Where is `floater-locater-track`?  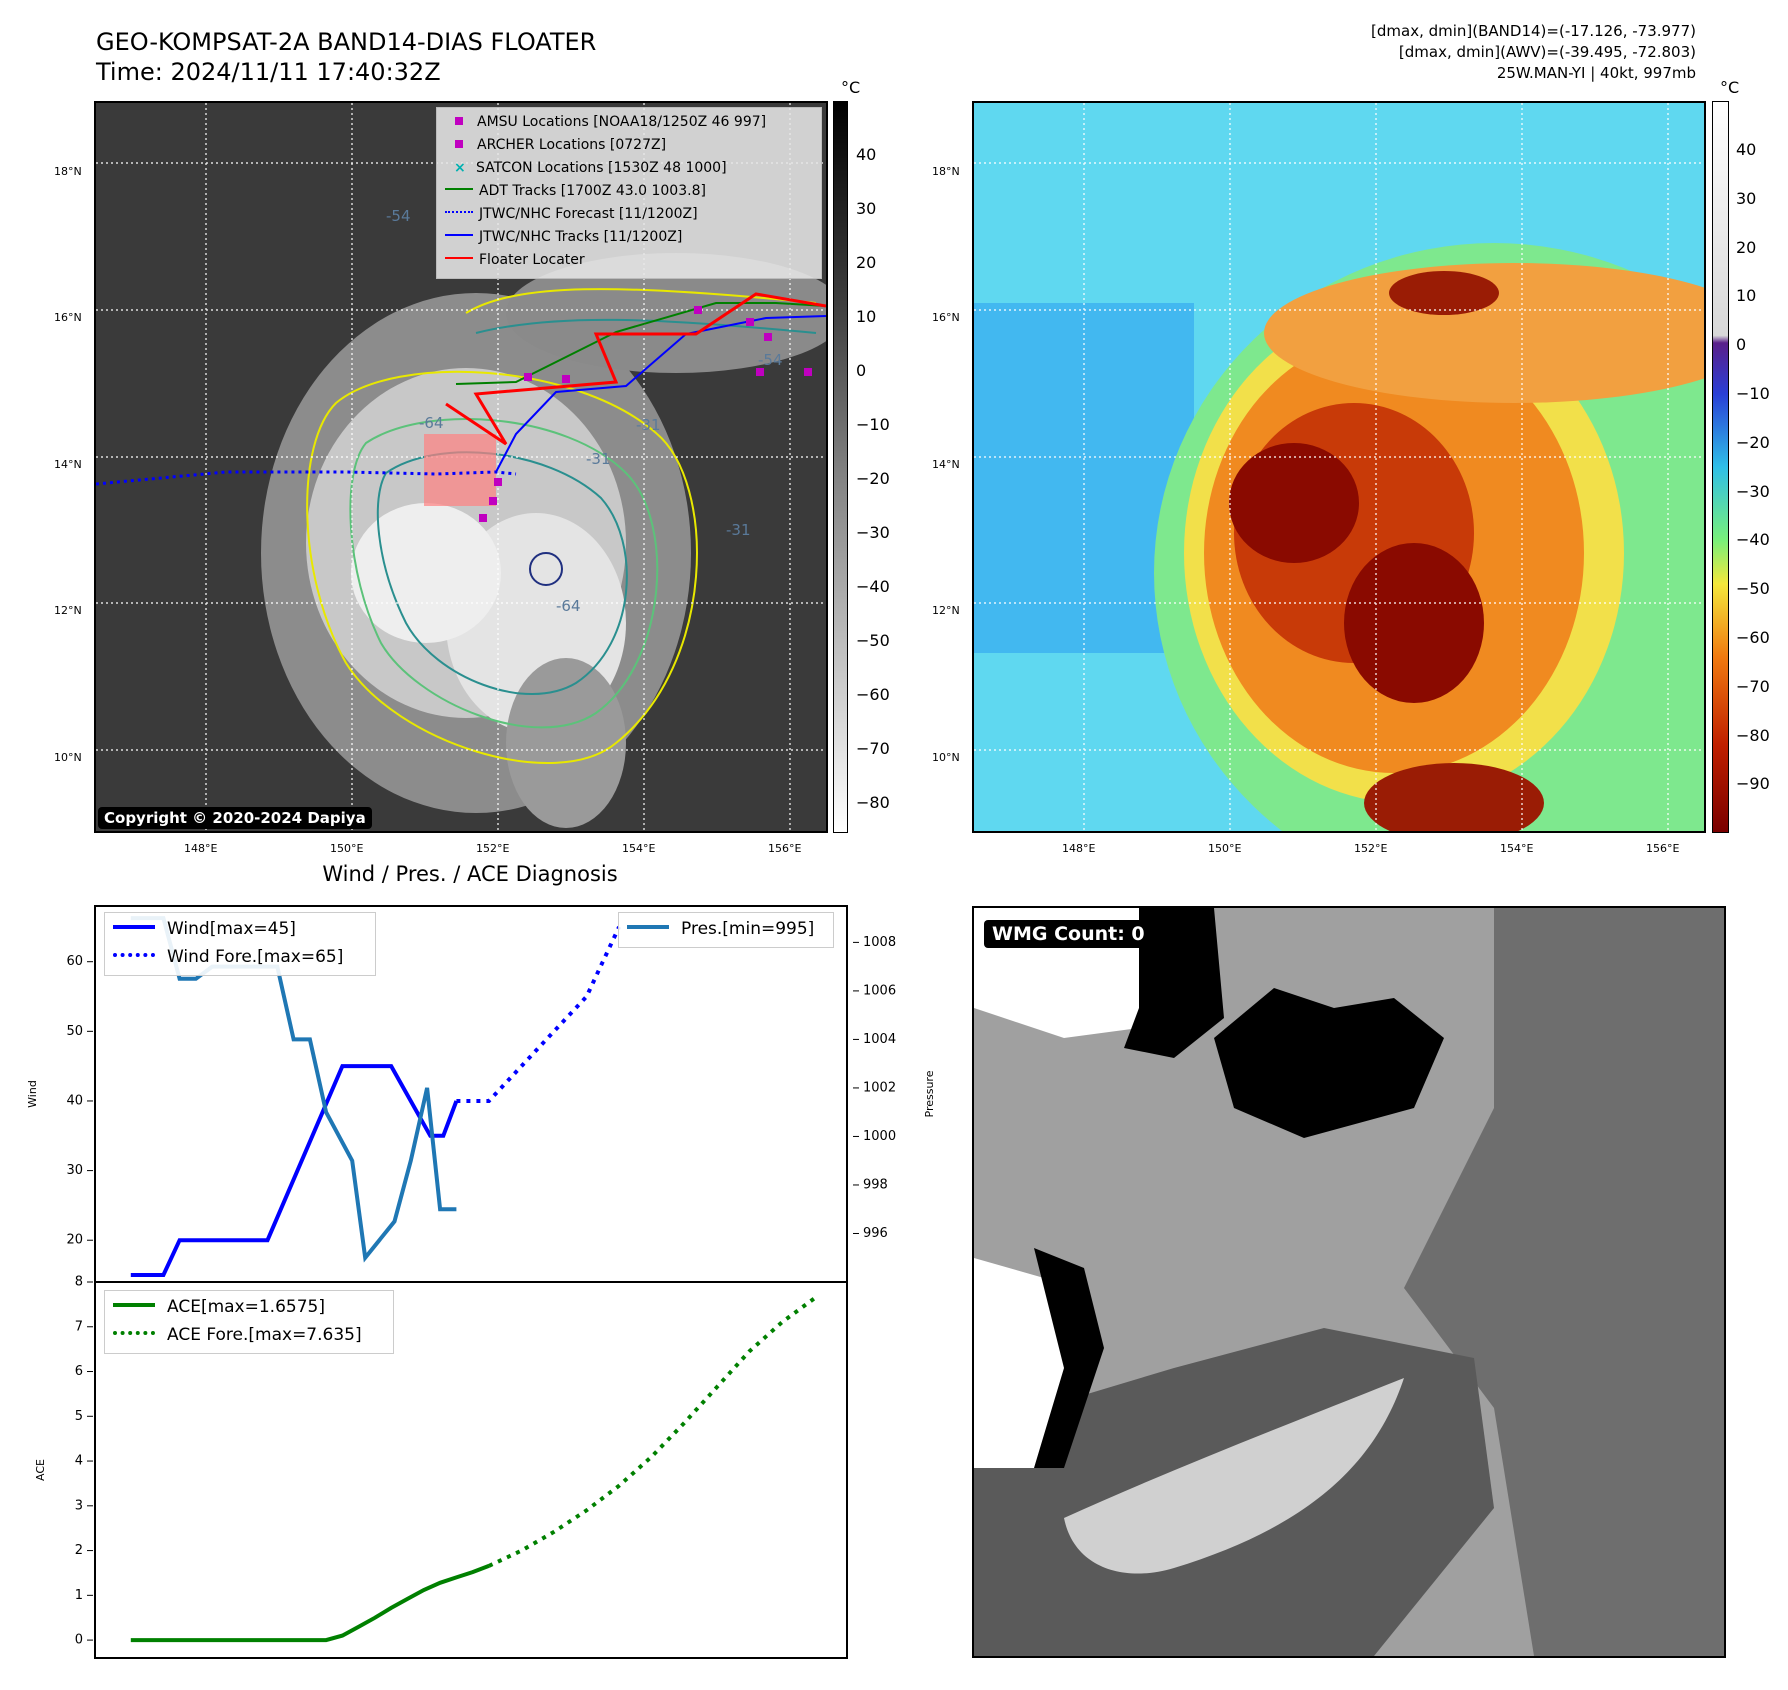 floater-locater-track is located at coordinates (635, 369).